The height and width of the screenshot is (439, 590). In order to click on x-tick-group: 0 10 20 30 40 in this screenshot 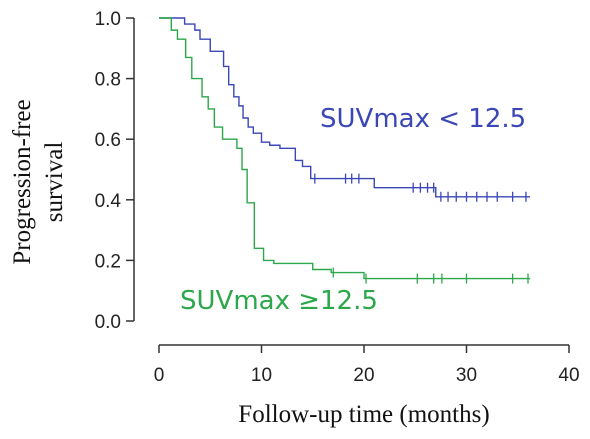, I will do `click(367, 365)`.